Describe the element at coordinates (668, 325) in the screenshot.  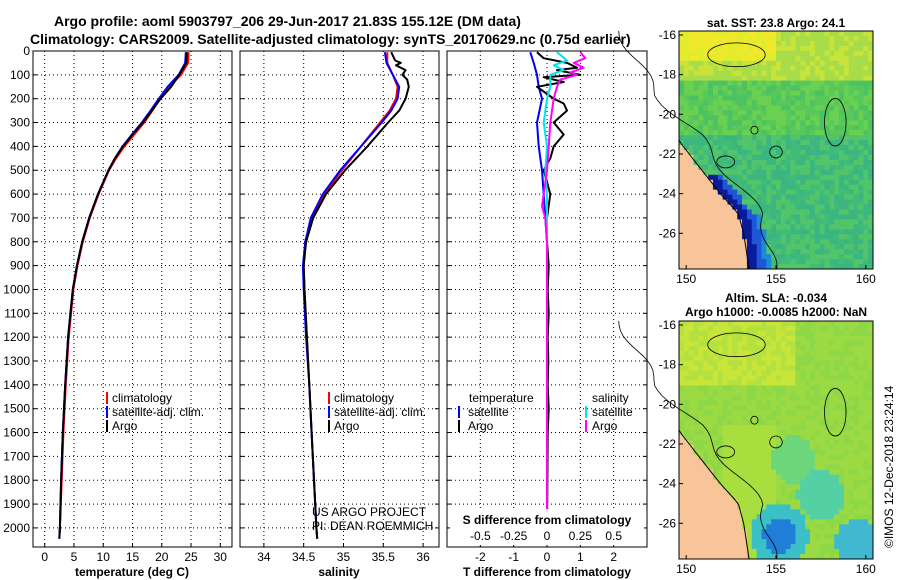
I see `map-y-tick-label: -16` at that location.